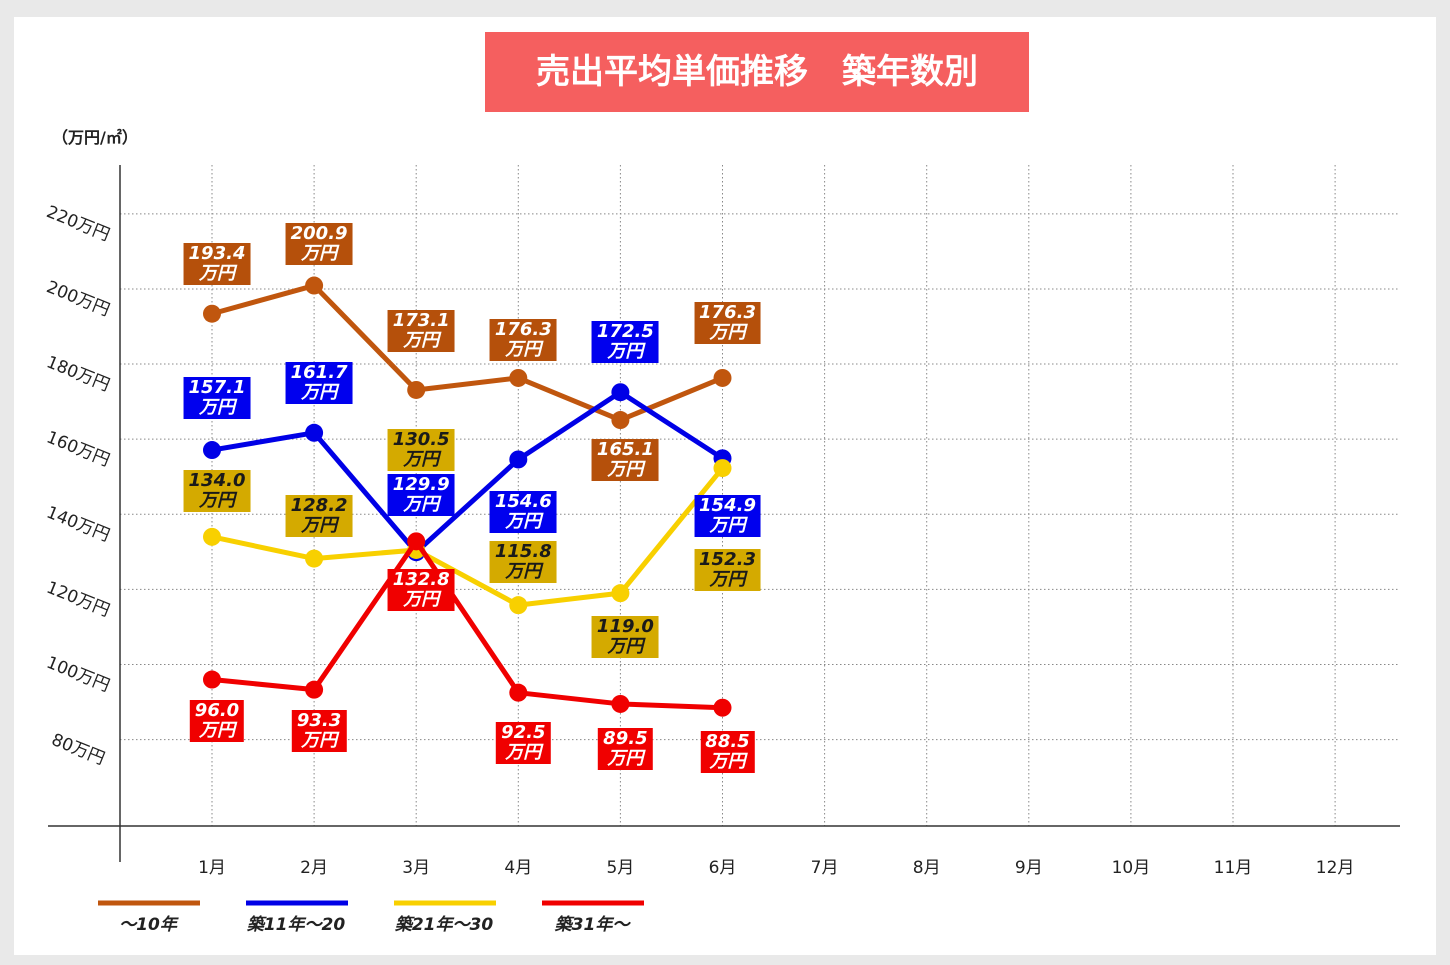 The width and height of the screenshot is (1450, 965). What do you see at coordinates (149, 925) in the screenshot?
I see `legend-label: ～10年` at bounding box center [149, 925].